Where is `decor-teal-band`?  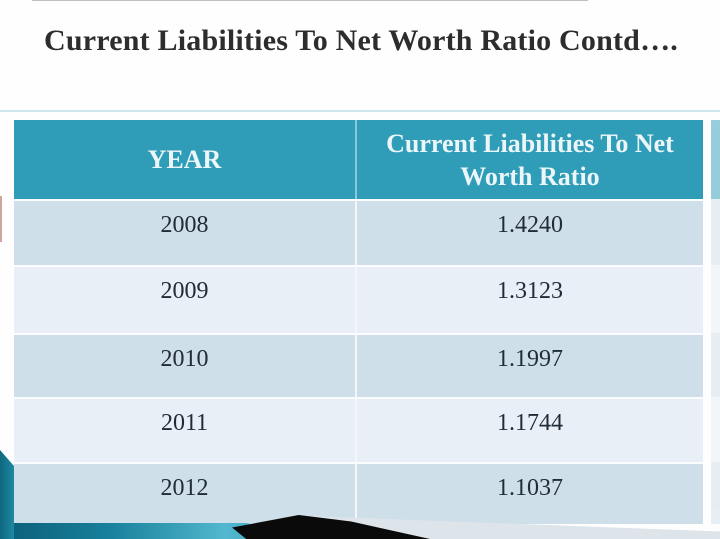 decor-teal-band is located at coordinates (156, 531).